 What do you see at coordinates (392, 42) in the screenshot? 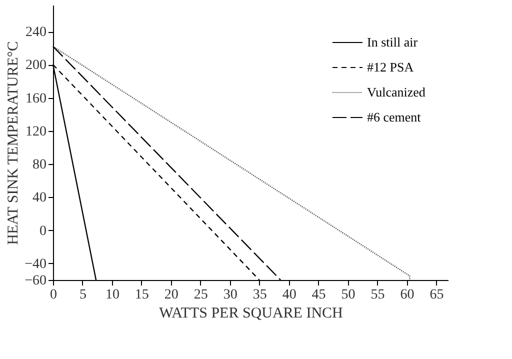
I see `legend-label: In still air` at bounding box center [392, 42].